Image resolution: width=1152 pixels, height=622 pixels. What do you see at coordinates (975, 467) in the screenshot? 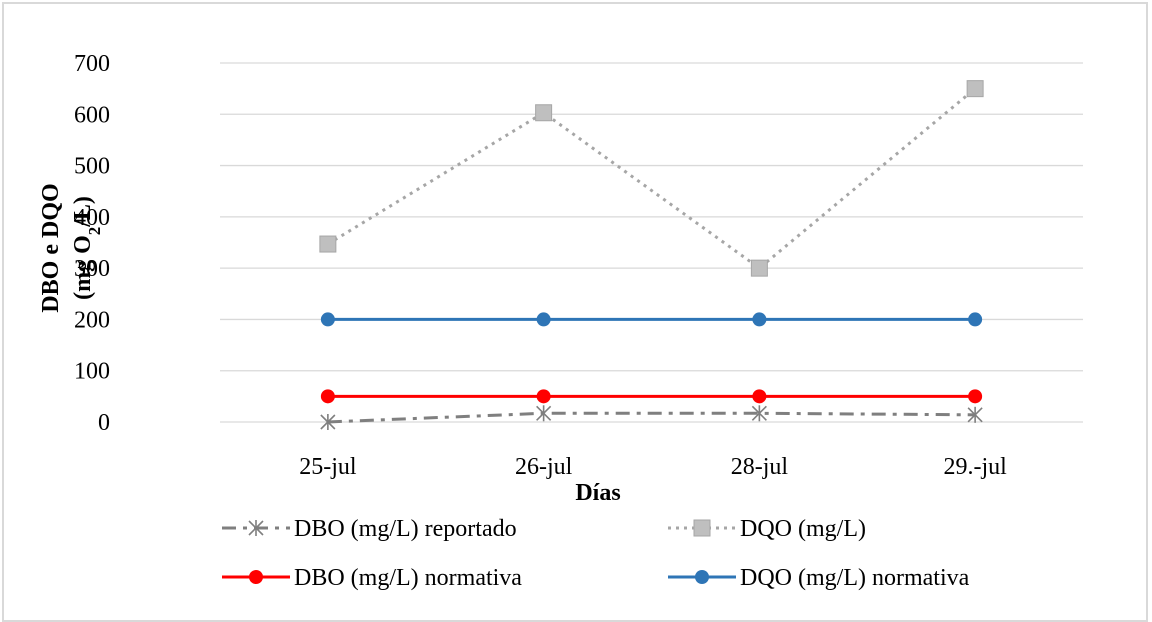
I see `x-tick-label: 29.-jul` at bounding box center [975, 467].